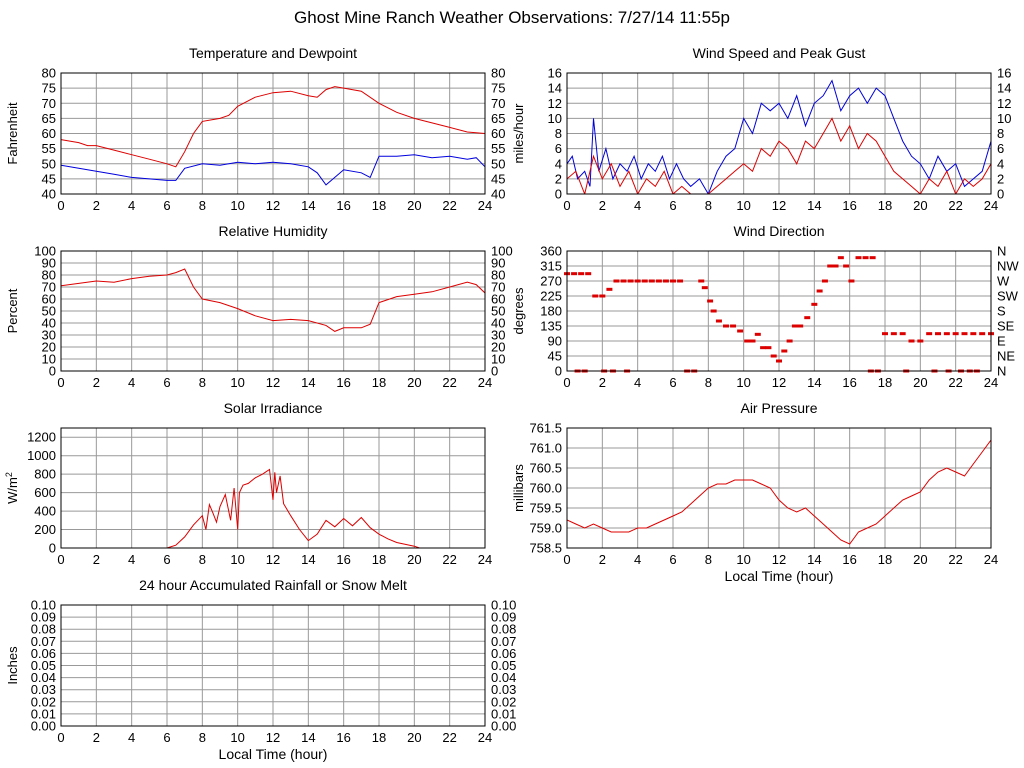 The image size is (1024, 768). What do you see at coordinates (518, 488) in the screenshot?
I see `y-axis-label: millibars` at bounding box center [518, 488].